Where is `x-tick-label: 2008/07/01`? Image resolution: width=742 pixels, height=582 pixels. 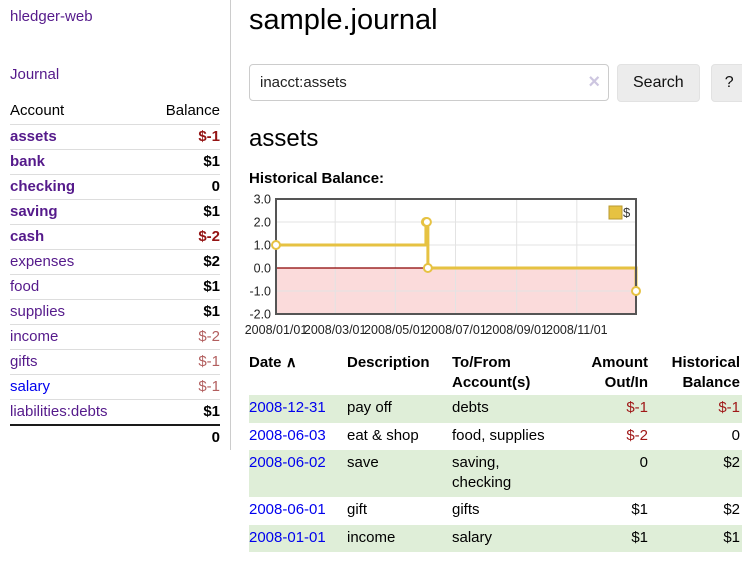 x-tick-label: 2008/07/01 is located at coordinates (455, 330).